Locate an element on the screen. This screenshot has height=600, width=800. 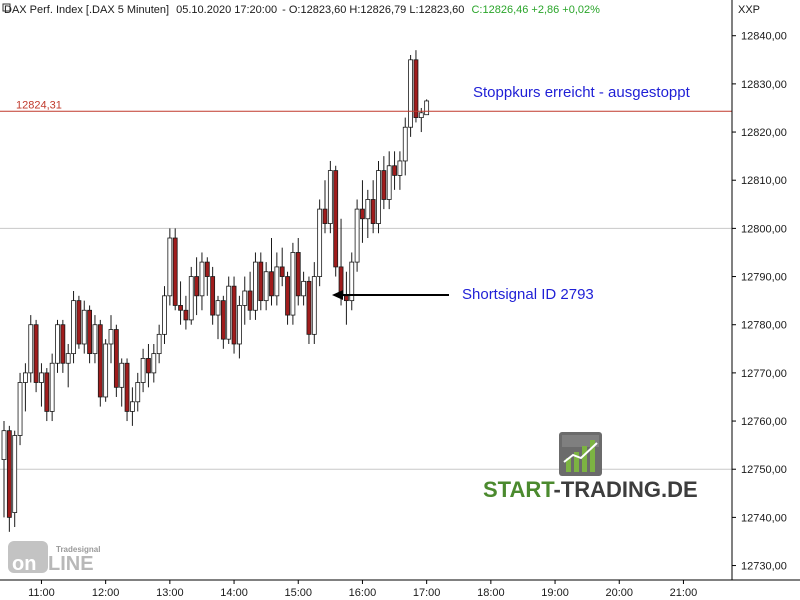
y-tick-label: 12780,00 is located at coordinates (764, 326).